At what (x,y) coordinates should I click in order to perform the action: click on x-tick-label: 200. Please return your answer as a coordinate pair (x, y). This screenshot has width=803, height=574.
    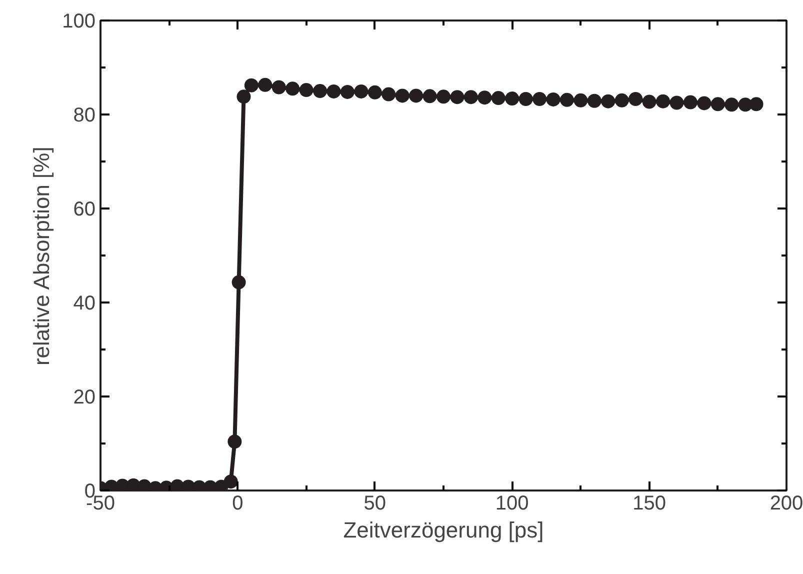
    Looking at the image, I should click on (786, 503).